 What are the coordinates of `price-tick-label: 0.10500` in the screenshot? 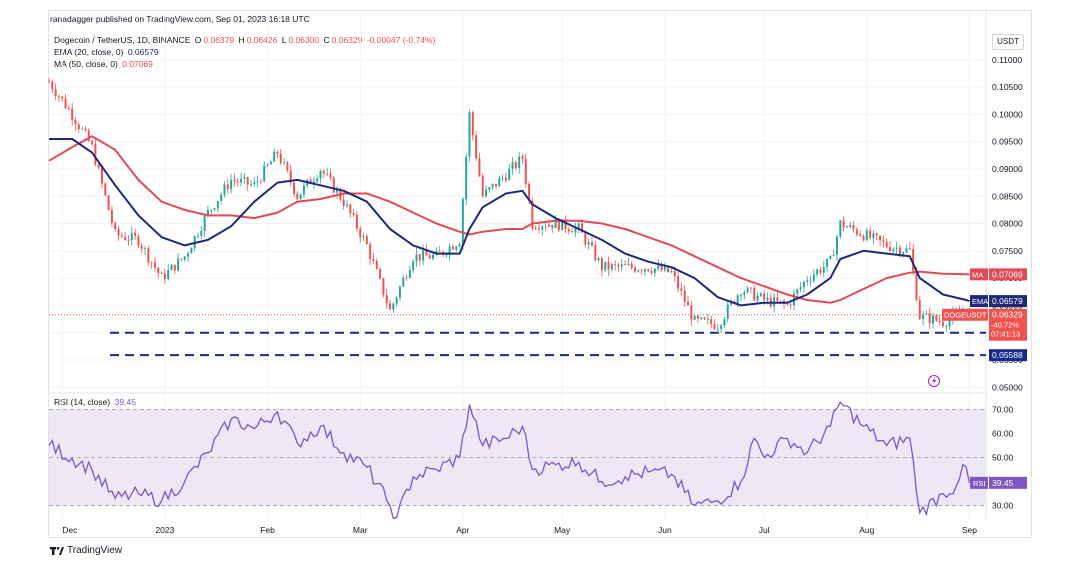 It's located at (1007, 87).